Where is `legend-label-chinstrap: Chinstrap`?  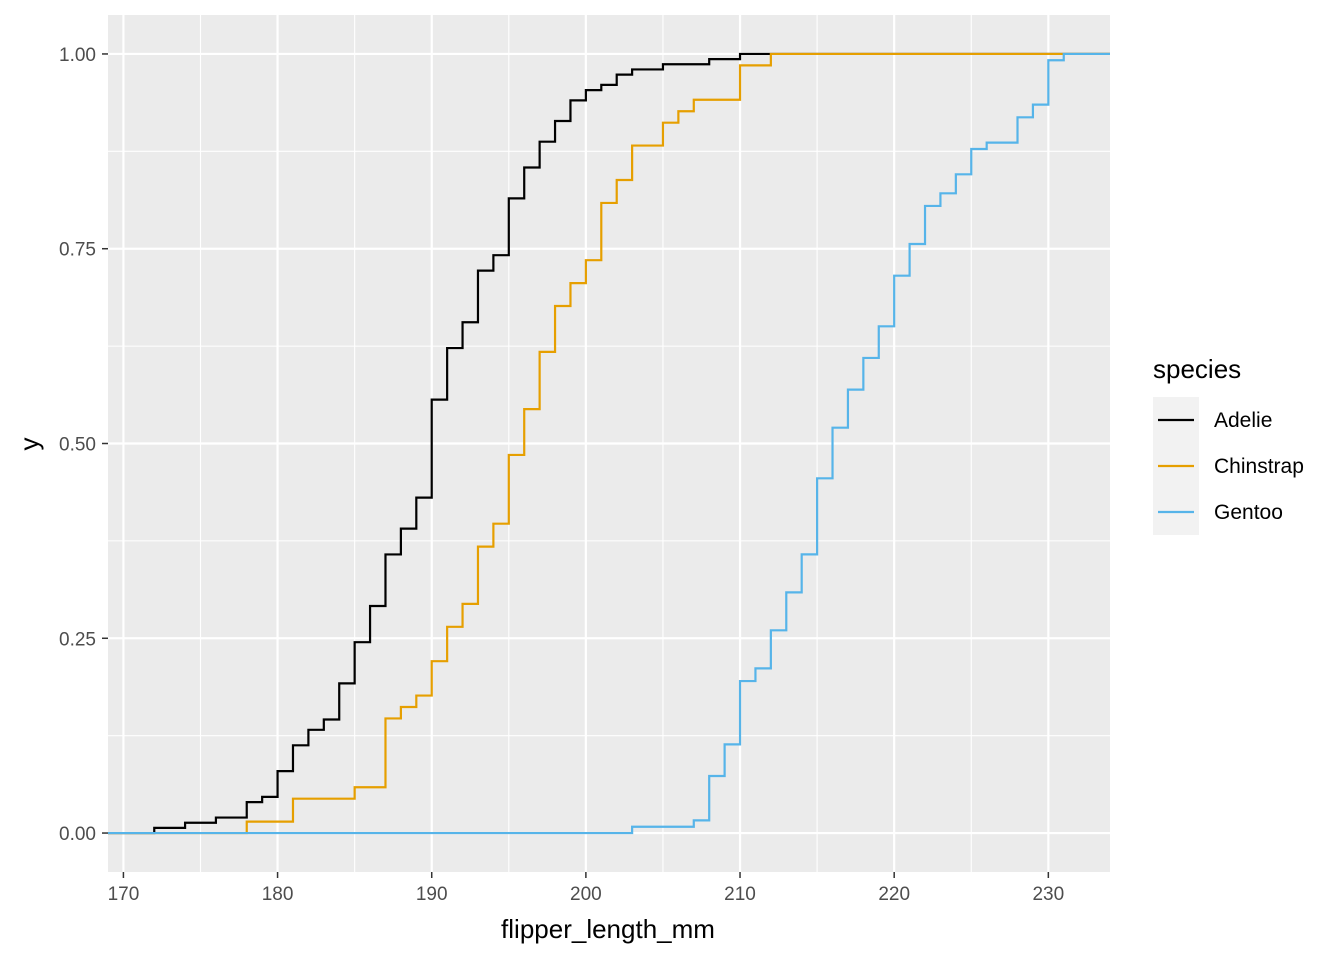 legend-label-chinstrap: Chinstrap is located at coordinates (1259, 466).